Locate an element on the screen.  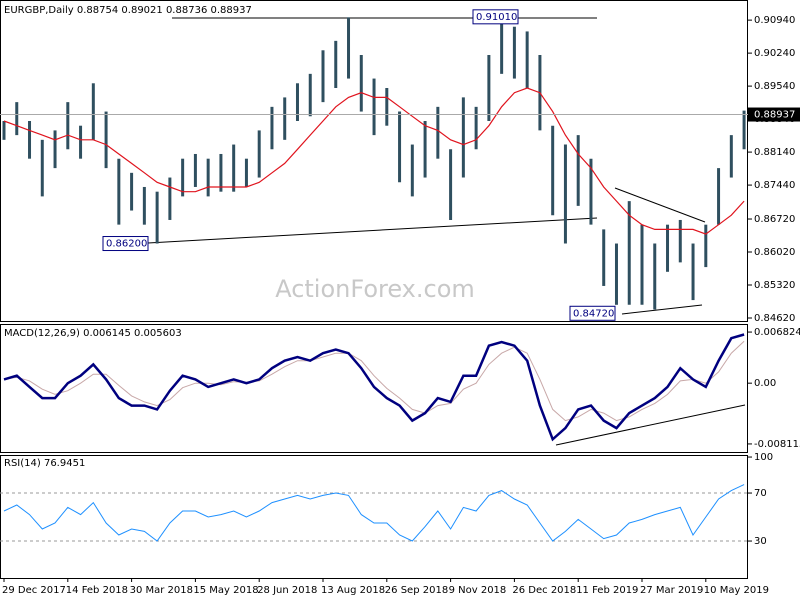
y-tick-label: 0.85320 is located at coordinates (774, 285).